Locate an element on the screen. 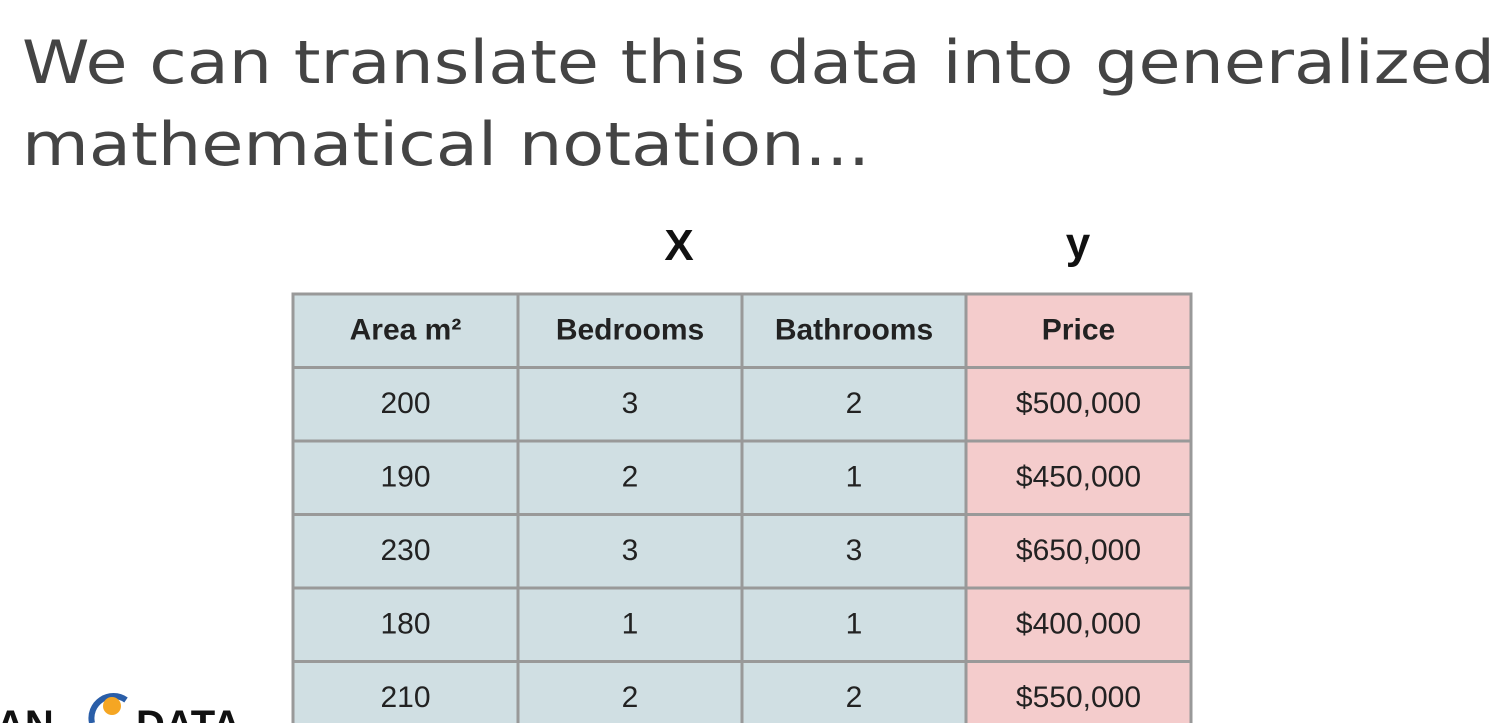  logo-text: AN is located at coordinates (27, 713).